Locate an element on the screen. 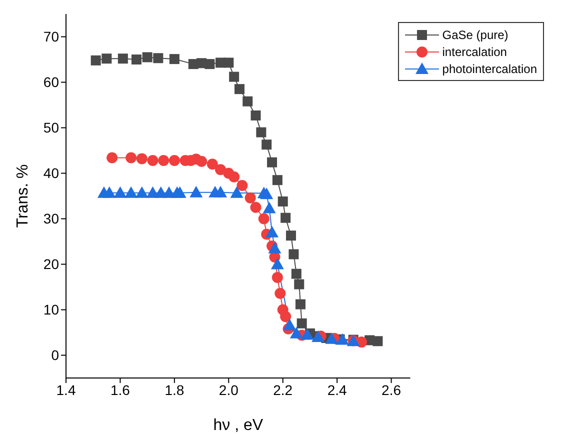  y-axis-title: Trans. % is located at coordinates (23, 196).